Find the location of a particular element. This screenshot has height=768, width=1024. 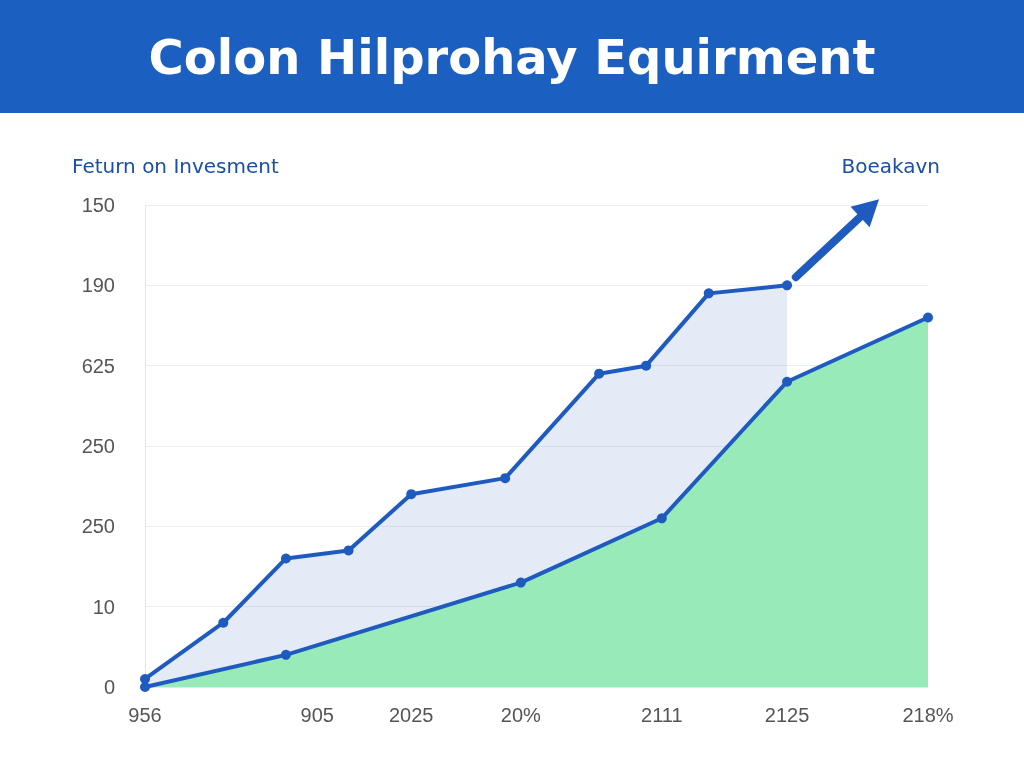

text: 0 is located at coordinates (109, 687).